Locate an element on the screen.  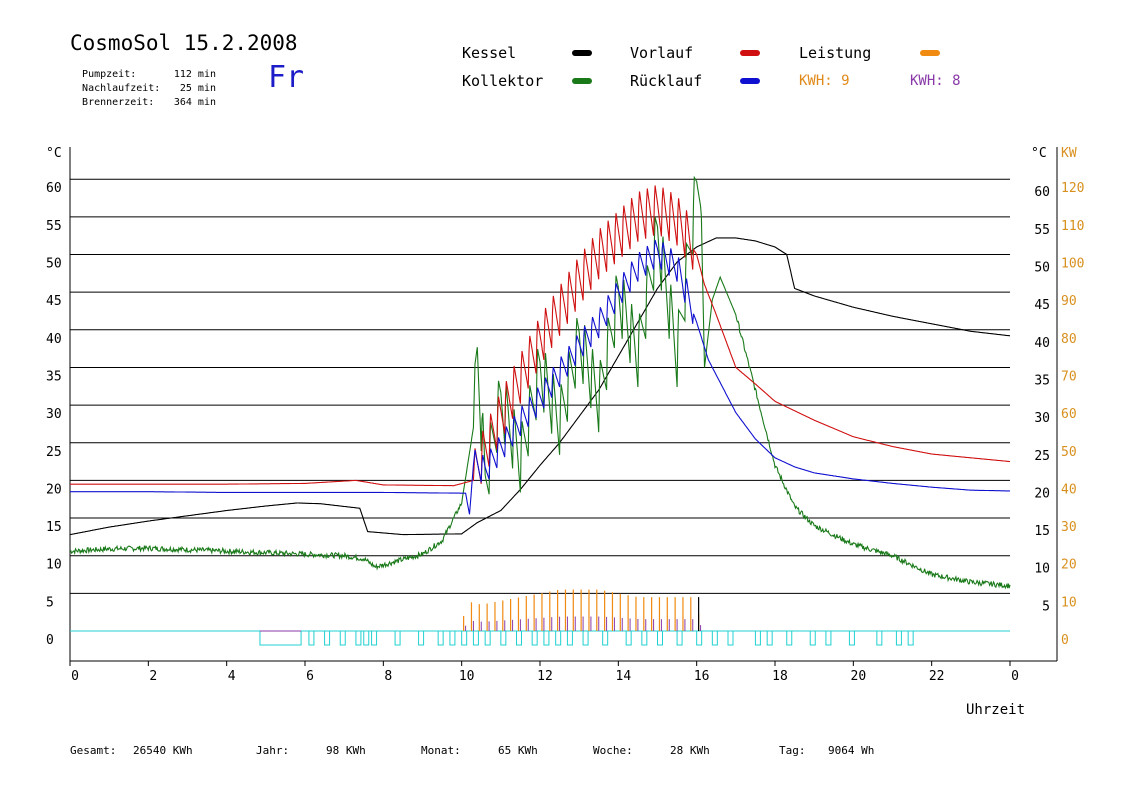
brennerzeit-label: Brennerzeit: is located at coordinates (118, 102).